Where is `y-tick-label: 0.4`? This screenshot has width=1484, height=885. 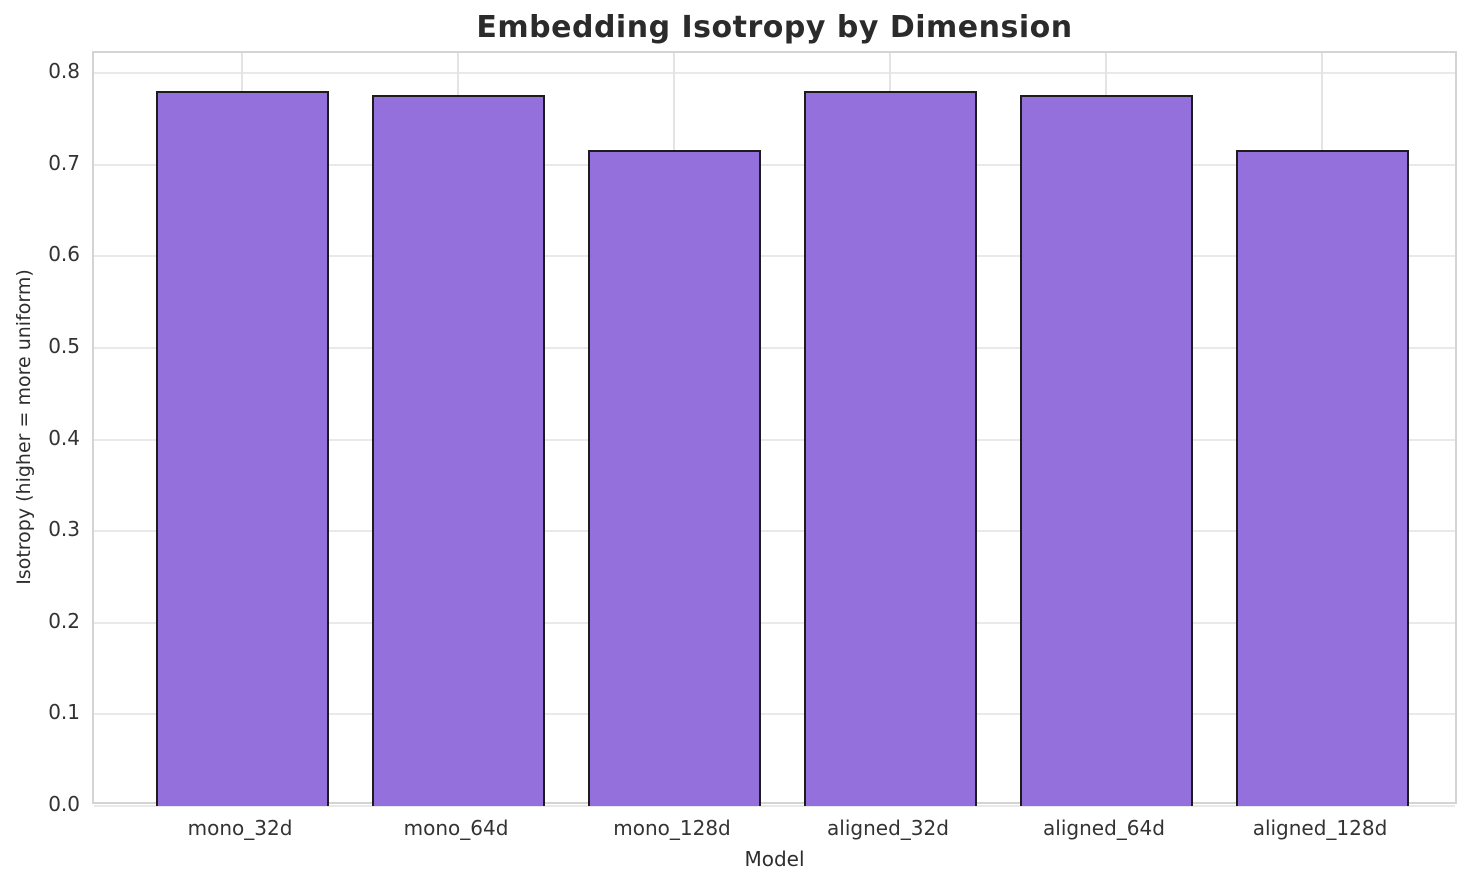 y-tick-label: 0.4 is located at coordinates (64, 437).